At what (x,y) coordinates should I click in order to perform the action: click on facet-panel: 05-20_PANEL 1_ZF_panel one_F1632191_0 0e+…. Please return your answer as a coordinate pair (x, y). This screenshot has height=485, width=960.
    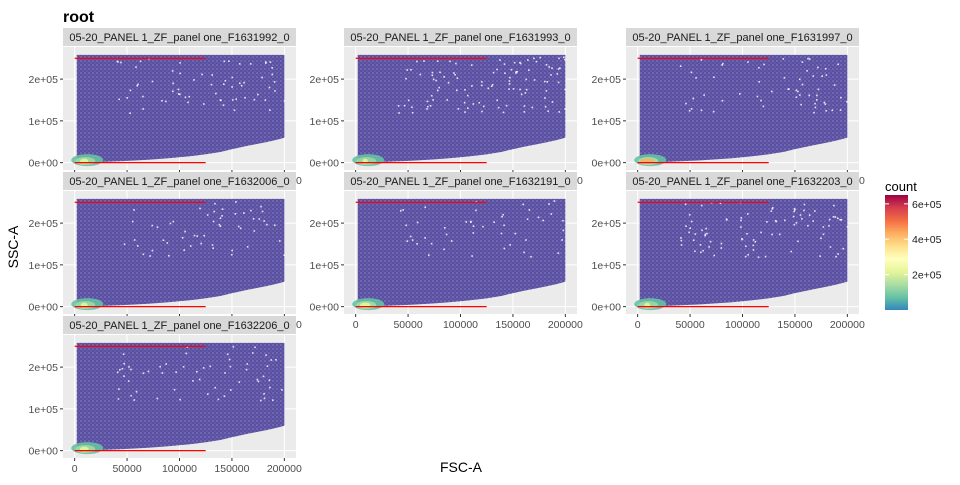
    Looking at the image, I should click on (446, 251).